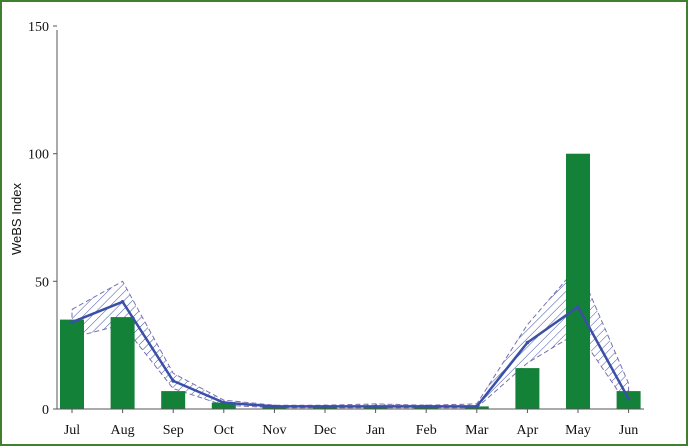 This screenshot has height=446, width=688. Describe the element at coordinates (477, 406) in the screenshot. I see `line-point-mar` at that location.